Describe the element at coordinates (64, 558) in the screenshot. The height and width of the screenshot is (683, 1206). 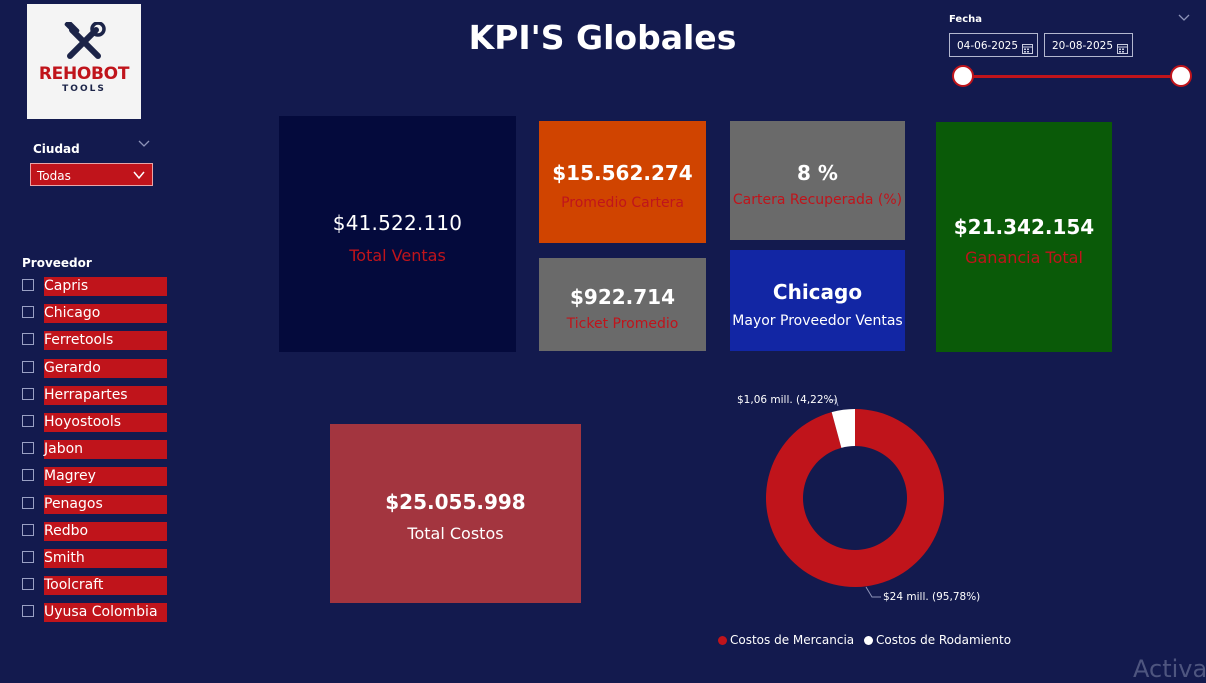
I see `proveedor-label: Smith` at that location.